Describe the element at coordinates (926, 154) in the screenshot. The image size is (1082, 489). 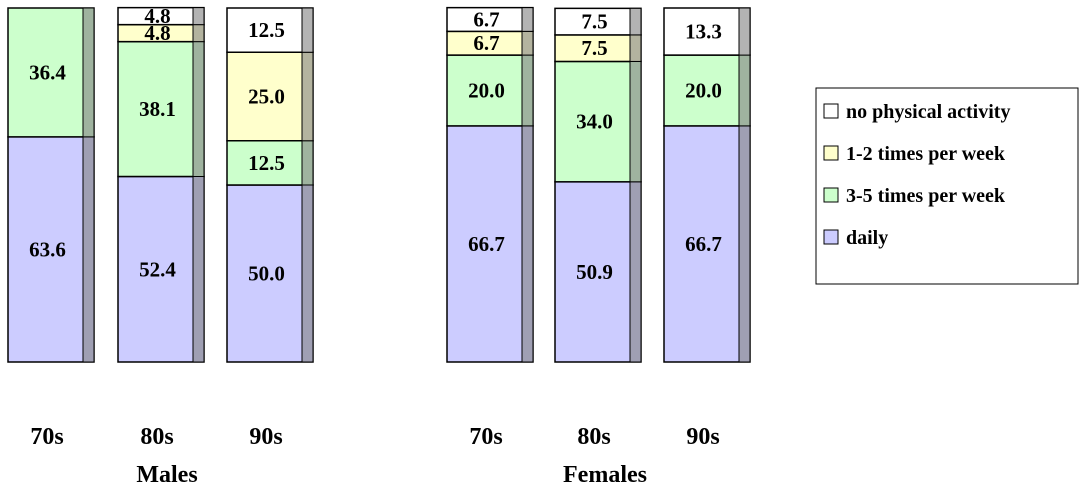
I see `legend-label-1-2-times-per-week: 1-2 times per week` at that location.